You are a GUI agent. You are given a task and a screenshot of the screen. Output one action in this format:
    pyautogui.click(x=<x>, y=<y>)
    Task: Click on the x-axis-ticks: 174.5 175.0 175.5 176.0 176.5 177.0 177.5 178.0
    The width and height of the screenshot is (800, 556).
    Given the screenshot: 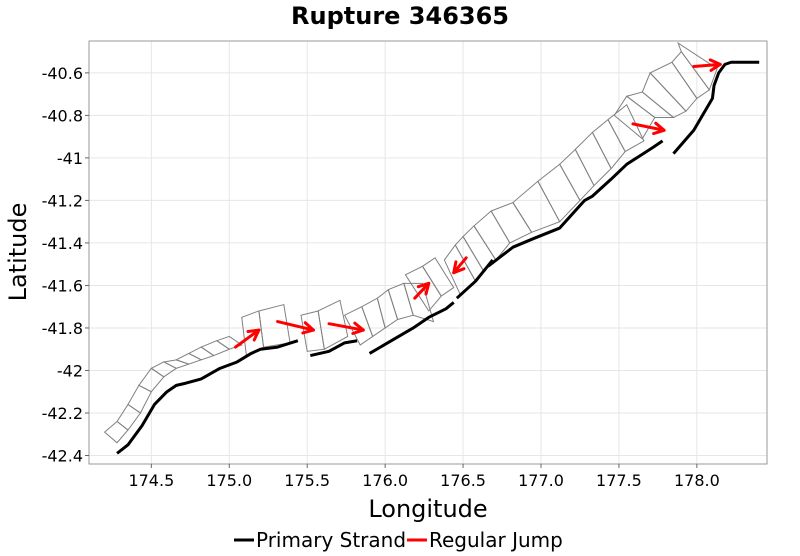 What is the action you would take?
    pyautogui.click(x=424, y=477)
    